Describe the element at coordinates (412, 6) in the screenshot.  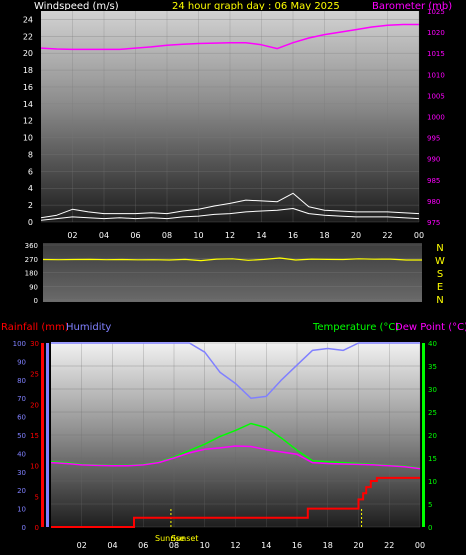
I see `baro-axis-label: Barometer (mb)` at that location.